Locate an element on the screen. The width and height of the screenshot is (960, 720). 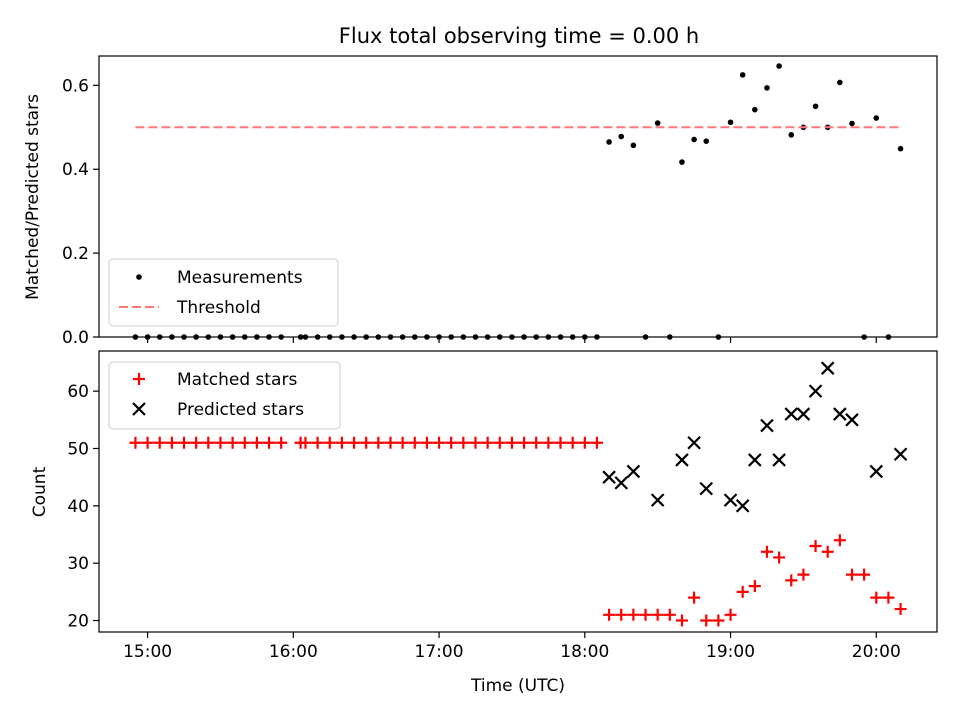
x-tick-label: 15:00 is located at coordinates (147, 652).